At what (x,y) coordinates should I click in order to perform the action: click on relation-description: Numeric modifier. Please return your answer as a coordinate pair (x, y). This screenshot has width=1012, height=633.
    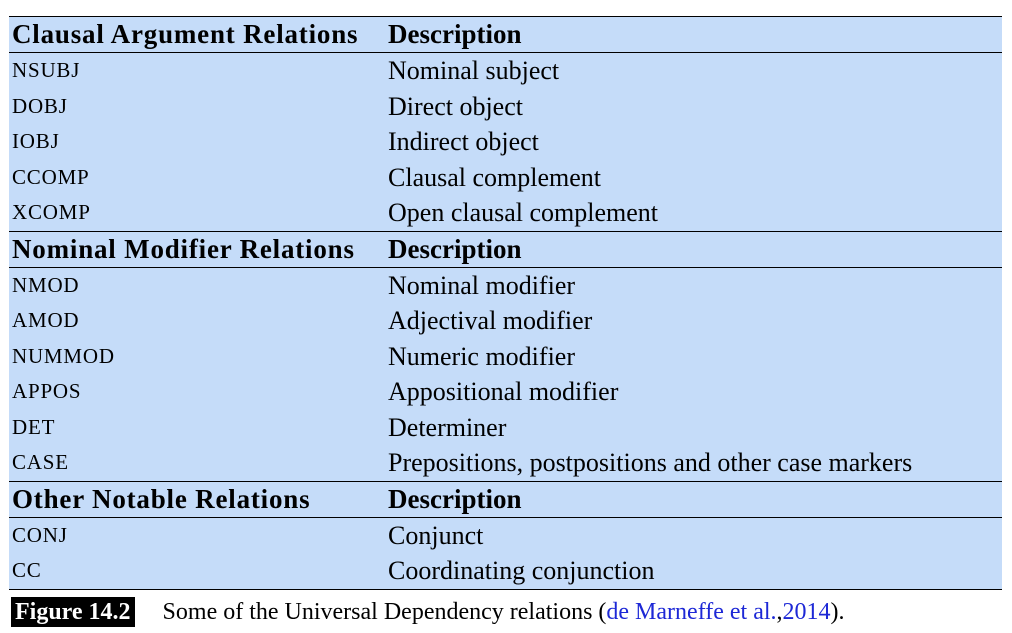
    Looking at the image, I should click on (481, 356).